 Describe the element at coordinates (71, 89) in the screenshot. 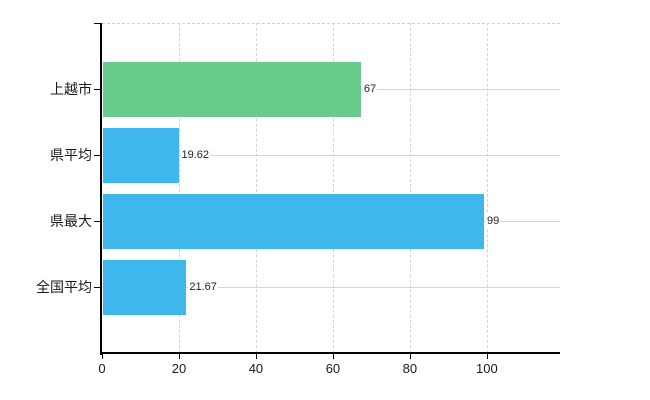

I see `category-label: 上越市` at that location.